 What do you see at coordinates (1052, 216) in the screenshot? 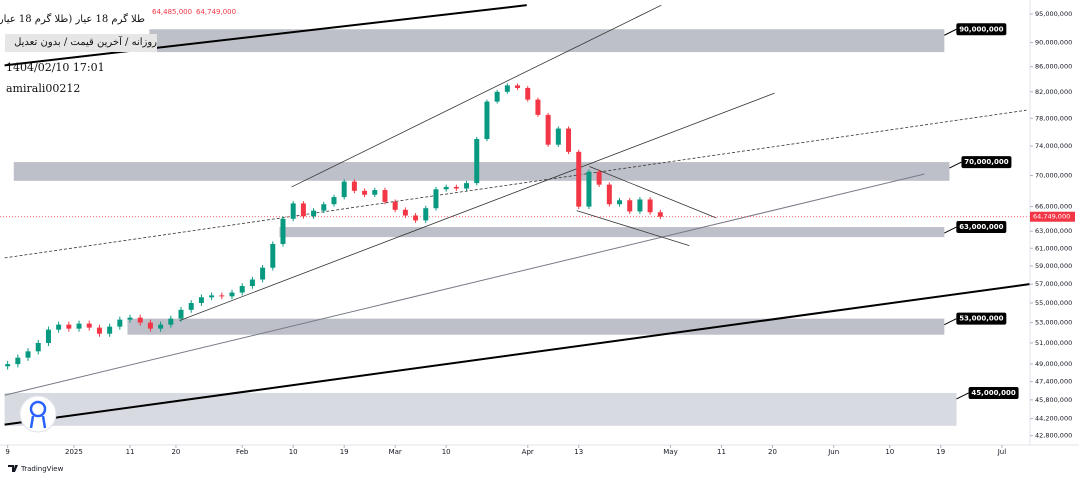
I see `last-price-box` at bounding box center [1052, 216].